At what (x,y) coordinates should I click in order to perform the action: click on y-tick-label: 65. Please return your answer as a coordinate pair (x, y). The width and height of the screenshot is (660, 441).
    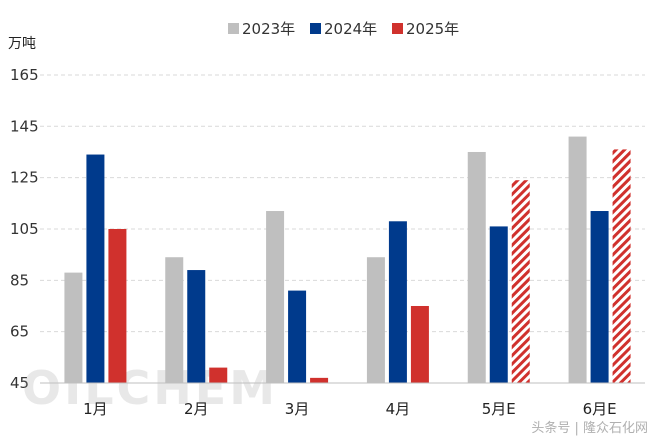
    Looking at the image, I should click on (19, 332).